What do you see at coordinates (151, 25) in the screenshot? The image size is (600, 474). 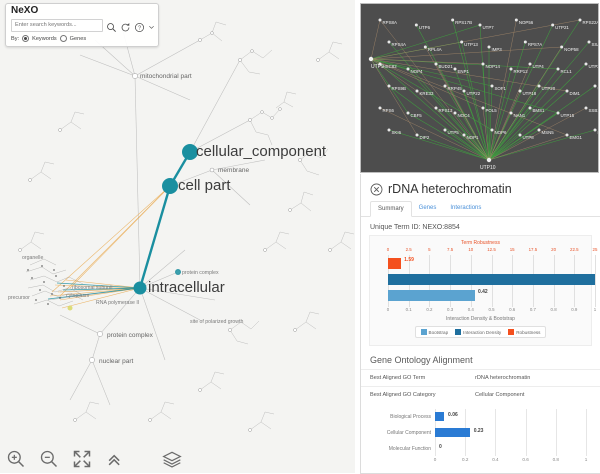 I see `chevron-down-icon` at bounding box center [151, 25].